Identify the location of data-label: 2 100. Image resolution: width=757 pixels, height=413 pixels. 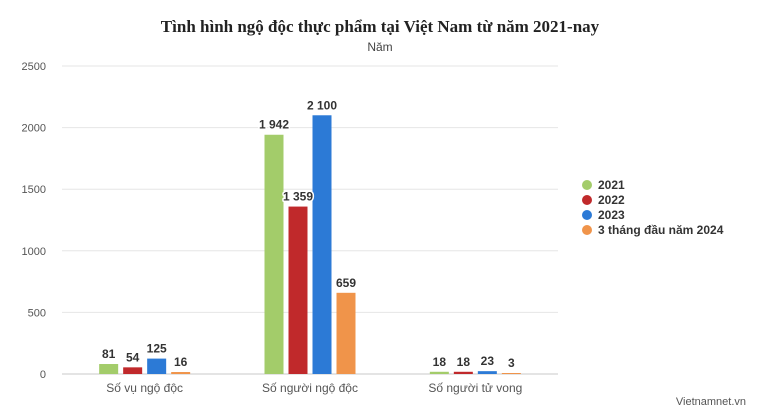
(322, 105).